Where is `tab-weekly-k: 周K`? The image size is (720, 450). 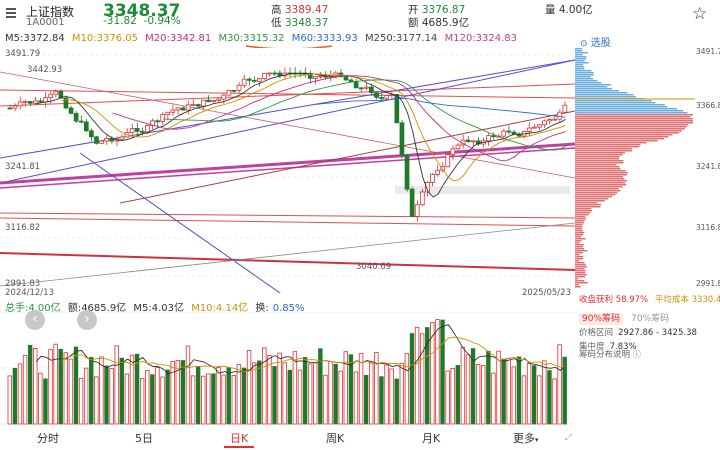
tab-weekly-k: 周K is located at coordinates (335, 438).